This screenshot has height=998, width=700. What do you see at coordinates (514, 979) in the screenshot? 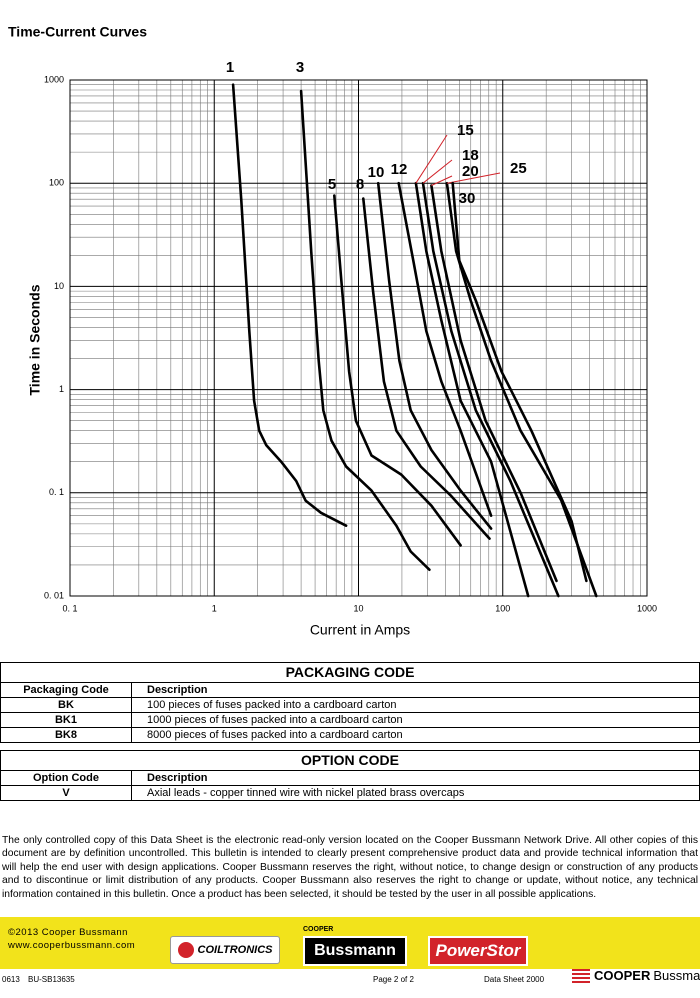
I see `data-sheet: Data Sheet 2000` at bounding box center [514, 979].